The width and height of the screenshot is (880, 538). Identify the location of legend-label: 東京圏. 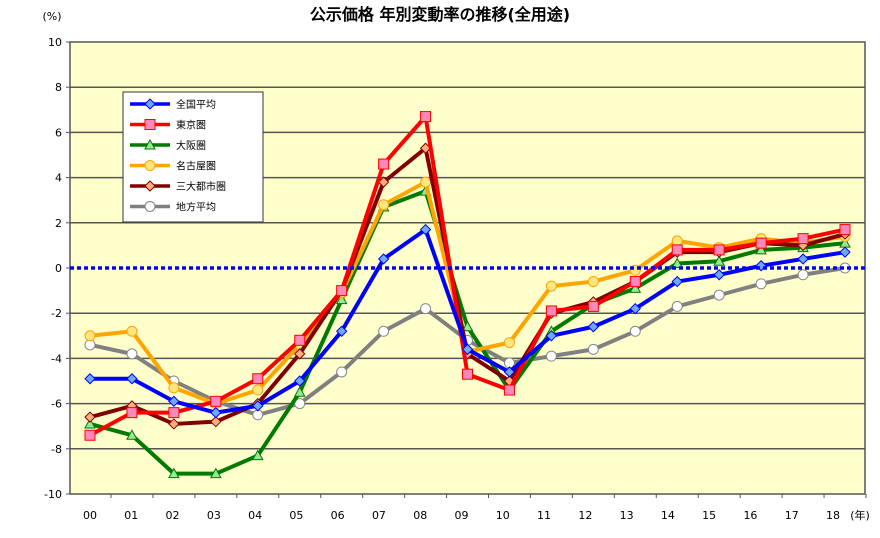
(191, 125).